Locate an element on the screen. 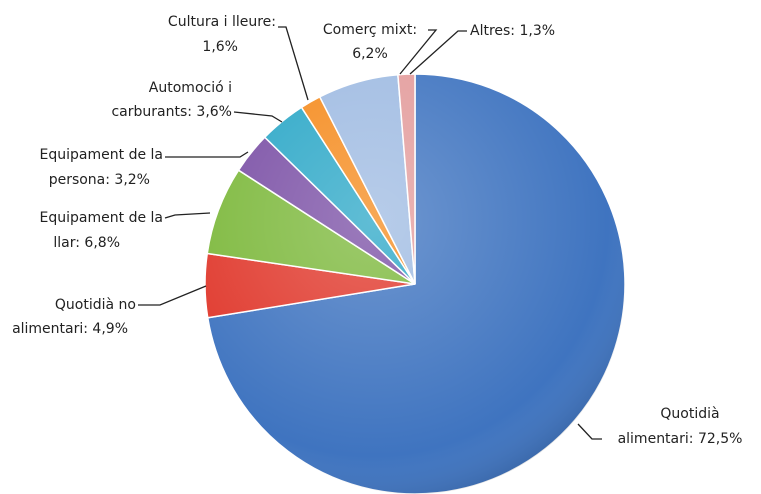  data-label: alimentari: 4,9% is located at coordinates (70, 329).